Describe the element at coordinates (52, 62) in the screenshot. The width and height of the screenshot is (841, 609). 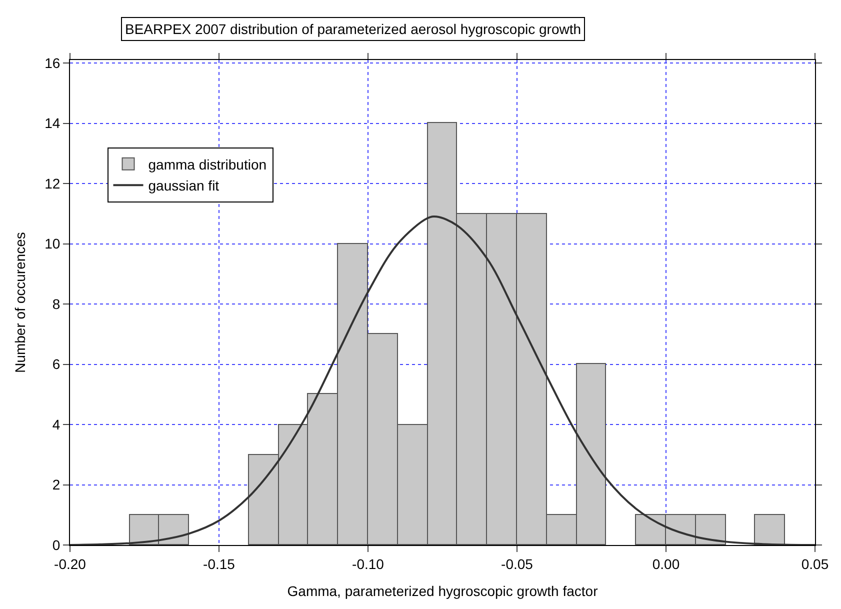
I see `y-tick-label: 16` at that location.